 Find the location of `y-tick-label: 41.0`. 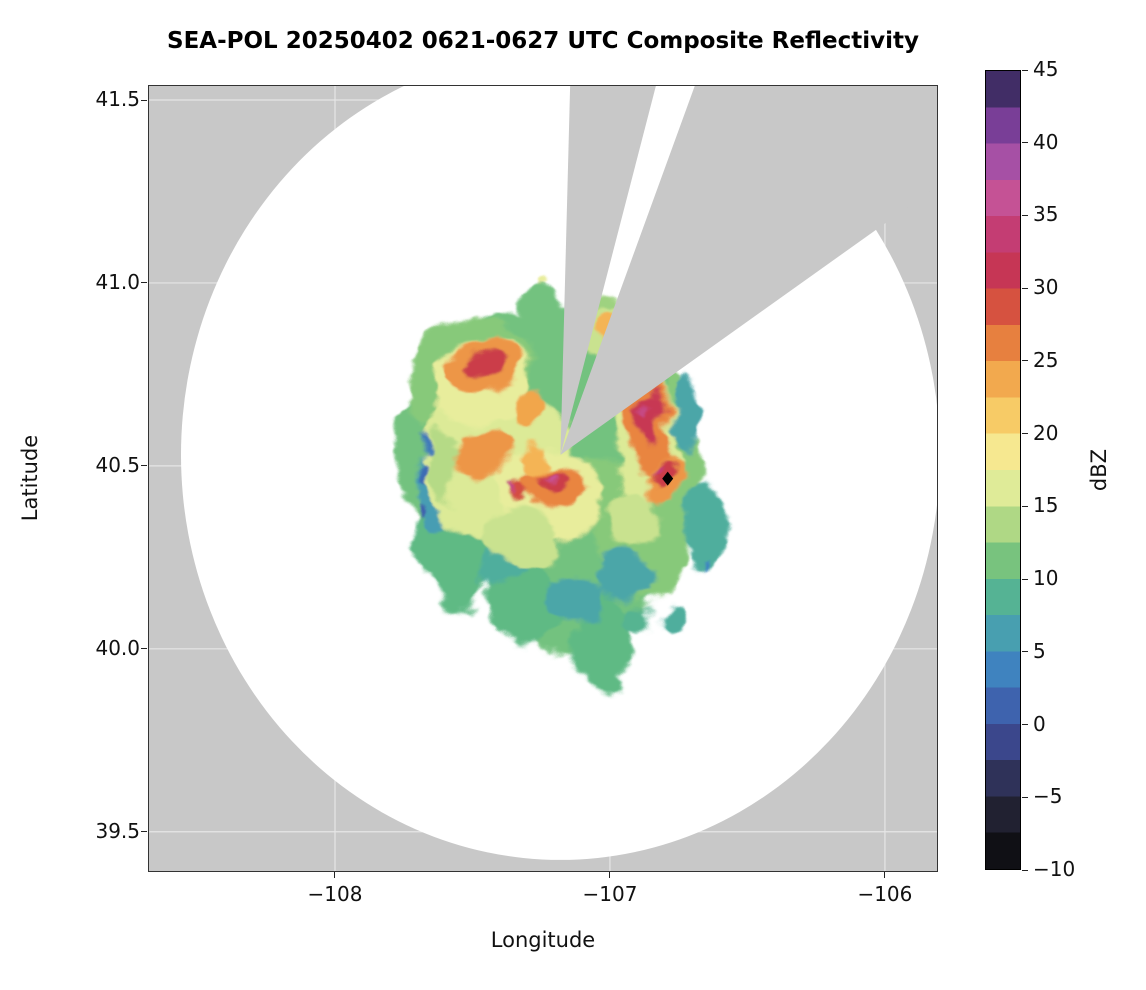

y-tick-label: 41.0 is located at coordinates (117, 281).